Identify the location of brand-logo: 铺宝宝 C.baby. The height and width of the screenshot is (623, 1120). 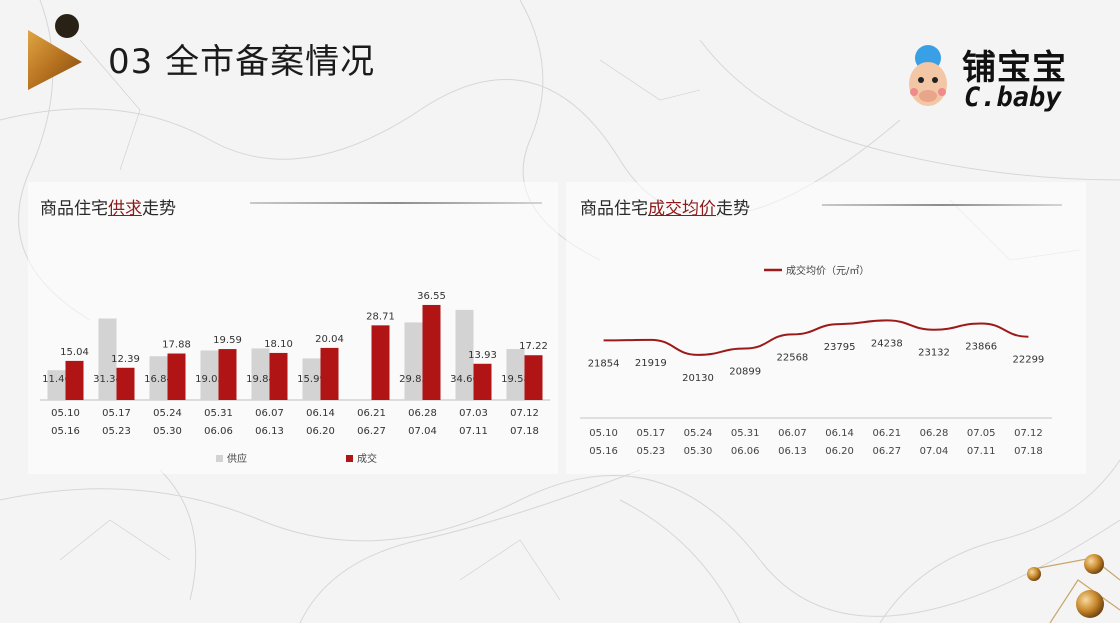
(999, 80).